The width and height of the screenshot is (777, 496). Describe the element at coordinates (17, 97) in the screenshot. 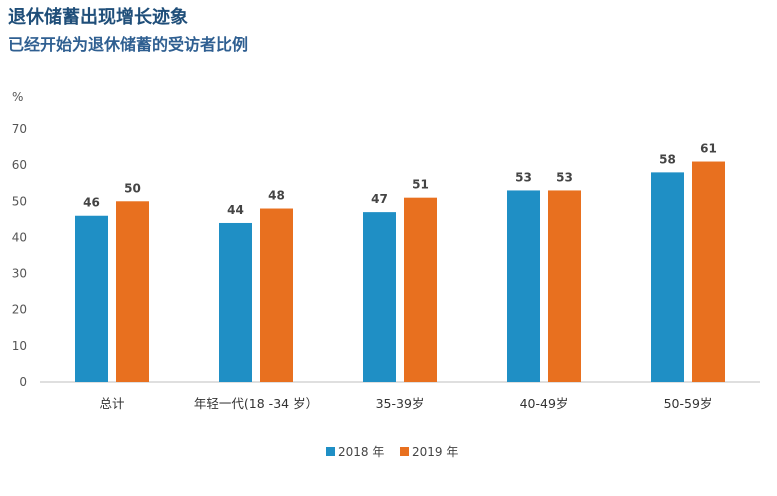

I see `y-axis-unit-label: %` at that location.